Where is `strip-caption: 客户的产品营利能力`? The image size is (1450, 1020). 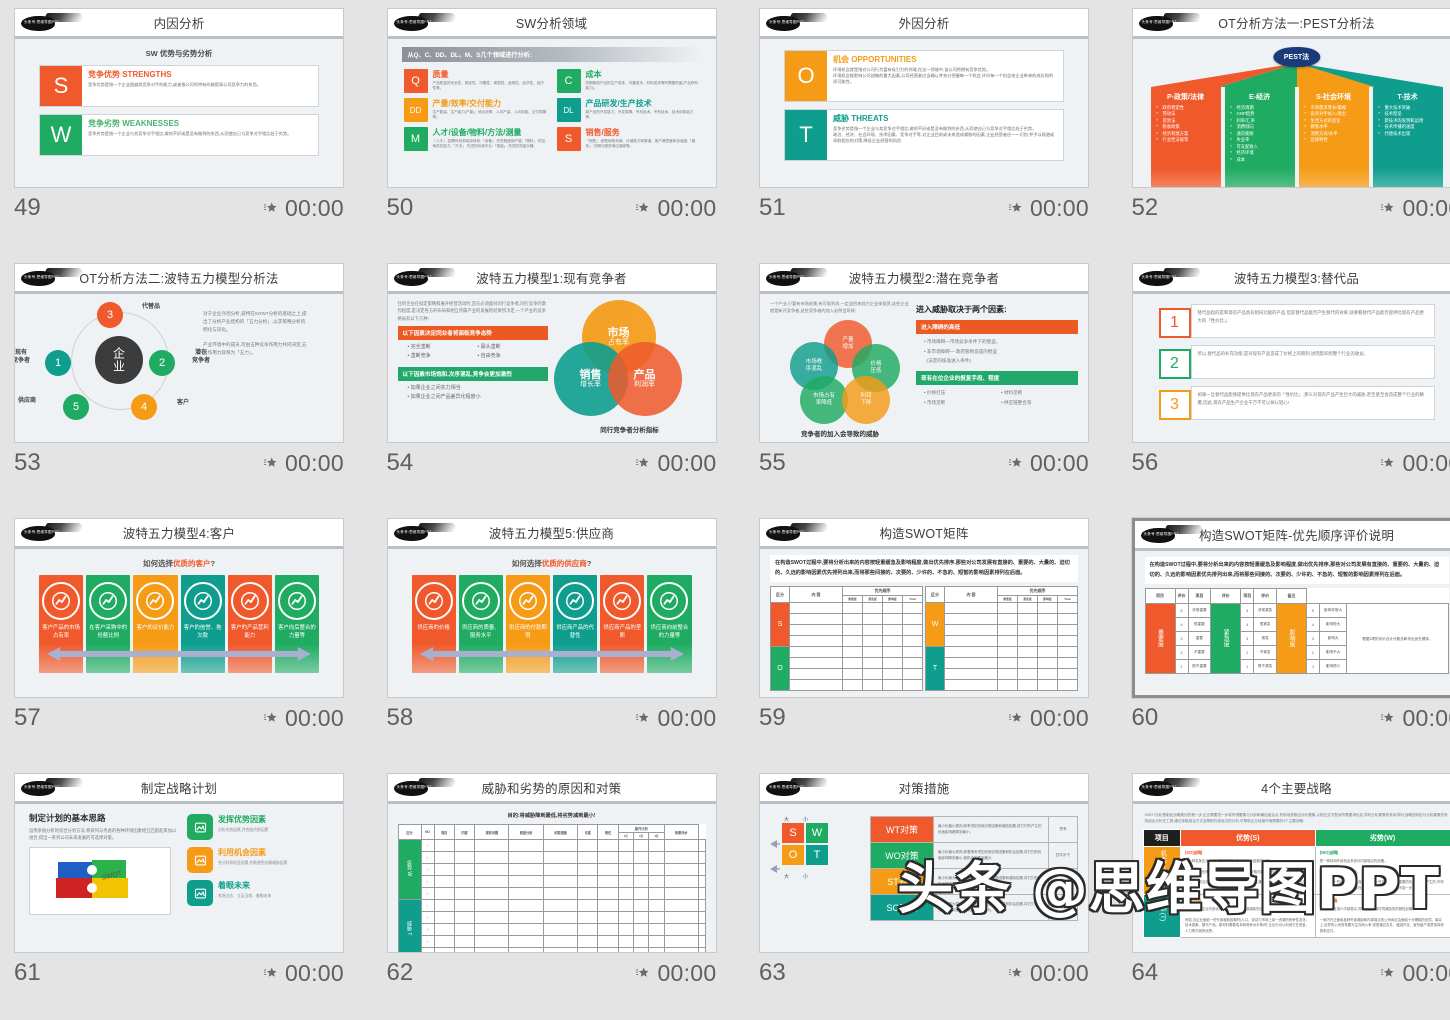
strip-caption: 客户的产品营利能力 is located at coordinates (250, 633).